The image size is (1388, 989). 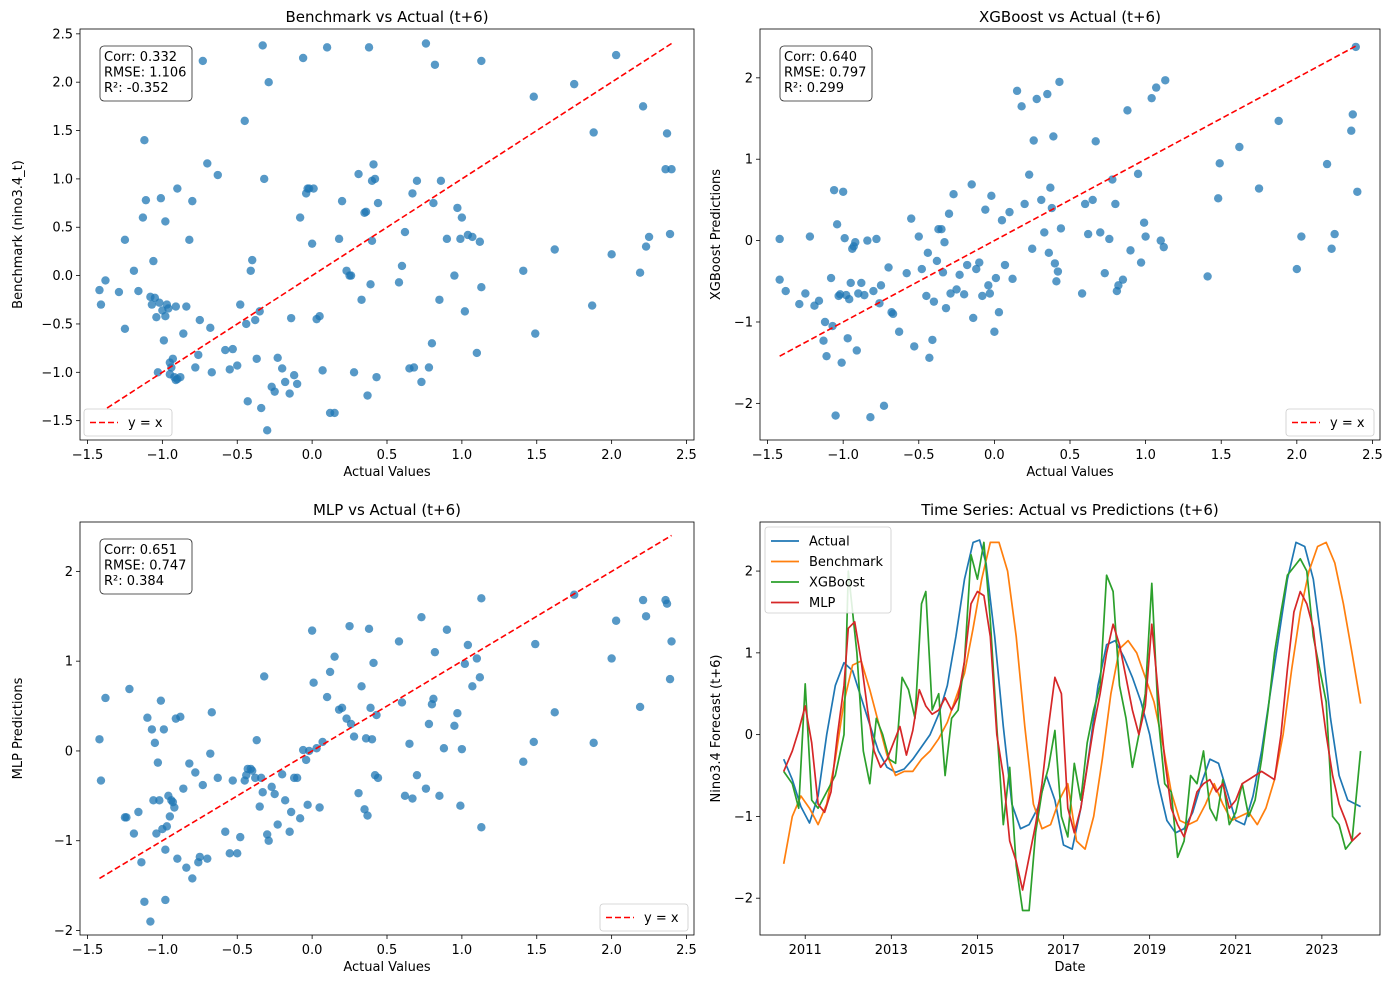 What do you see at coordinates (145, 566) in the screenshot?
I see `stats-line: RMSE: 0.747` at bounding box center [145, 566].